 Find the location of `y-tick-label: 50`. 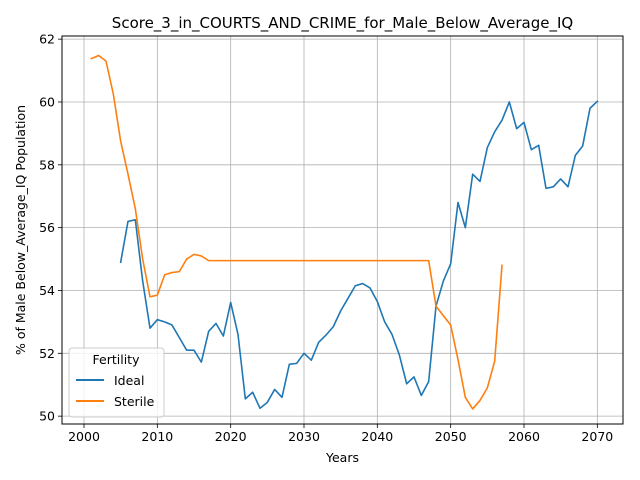

y-tick-label: 50 is located at coordinates (47, 416).